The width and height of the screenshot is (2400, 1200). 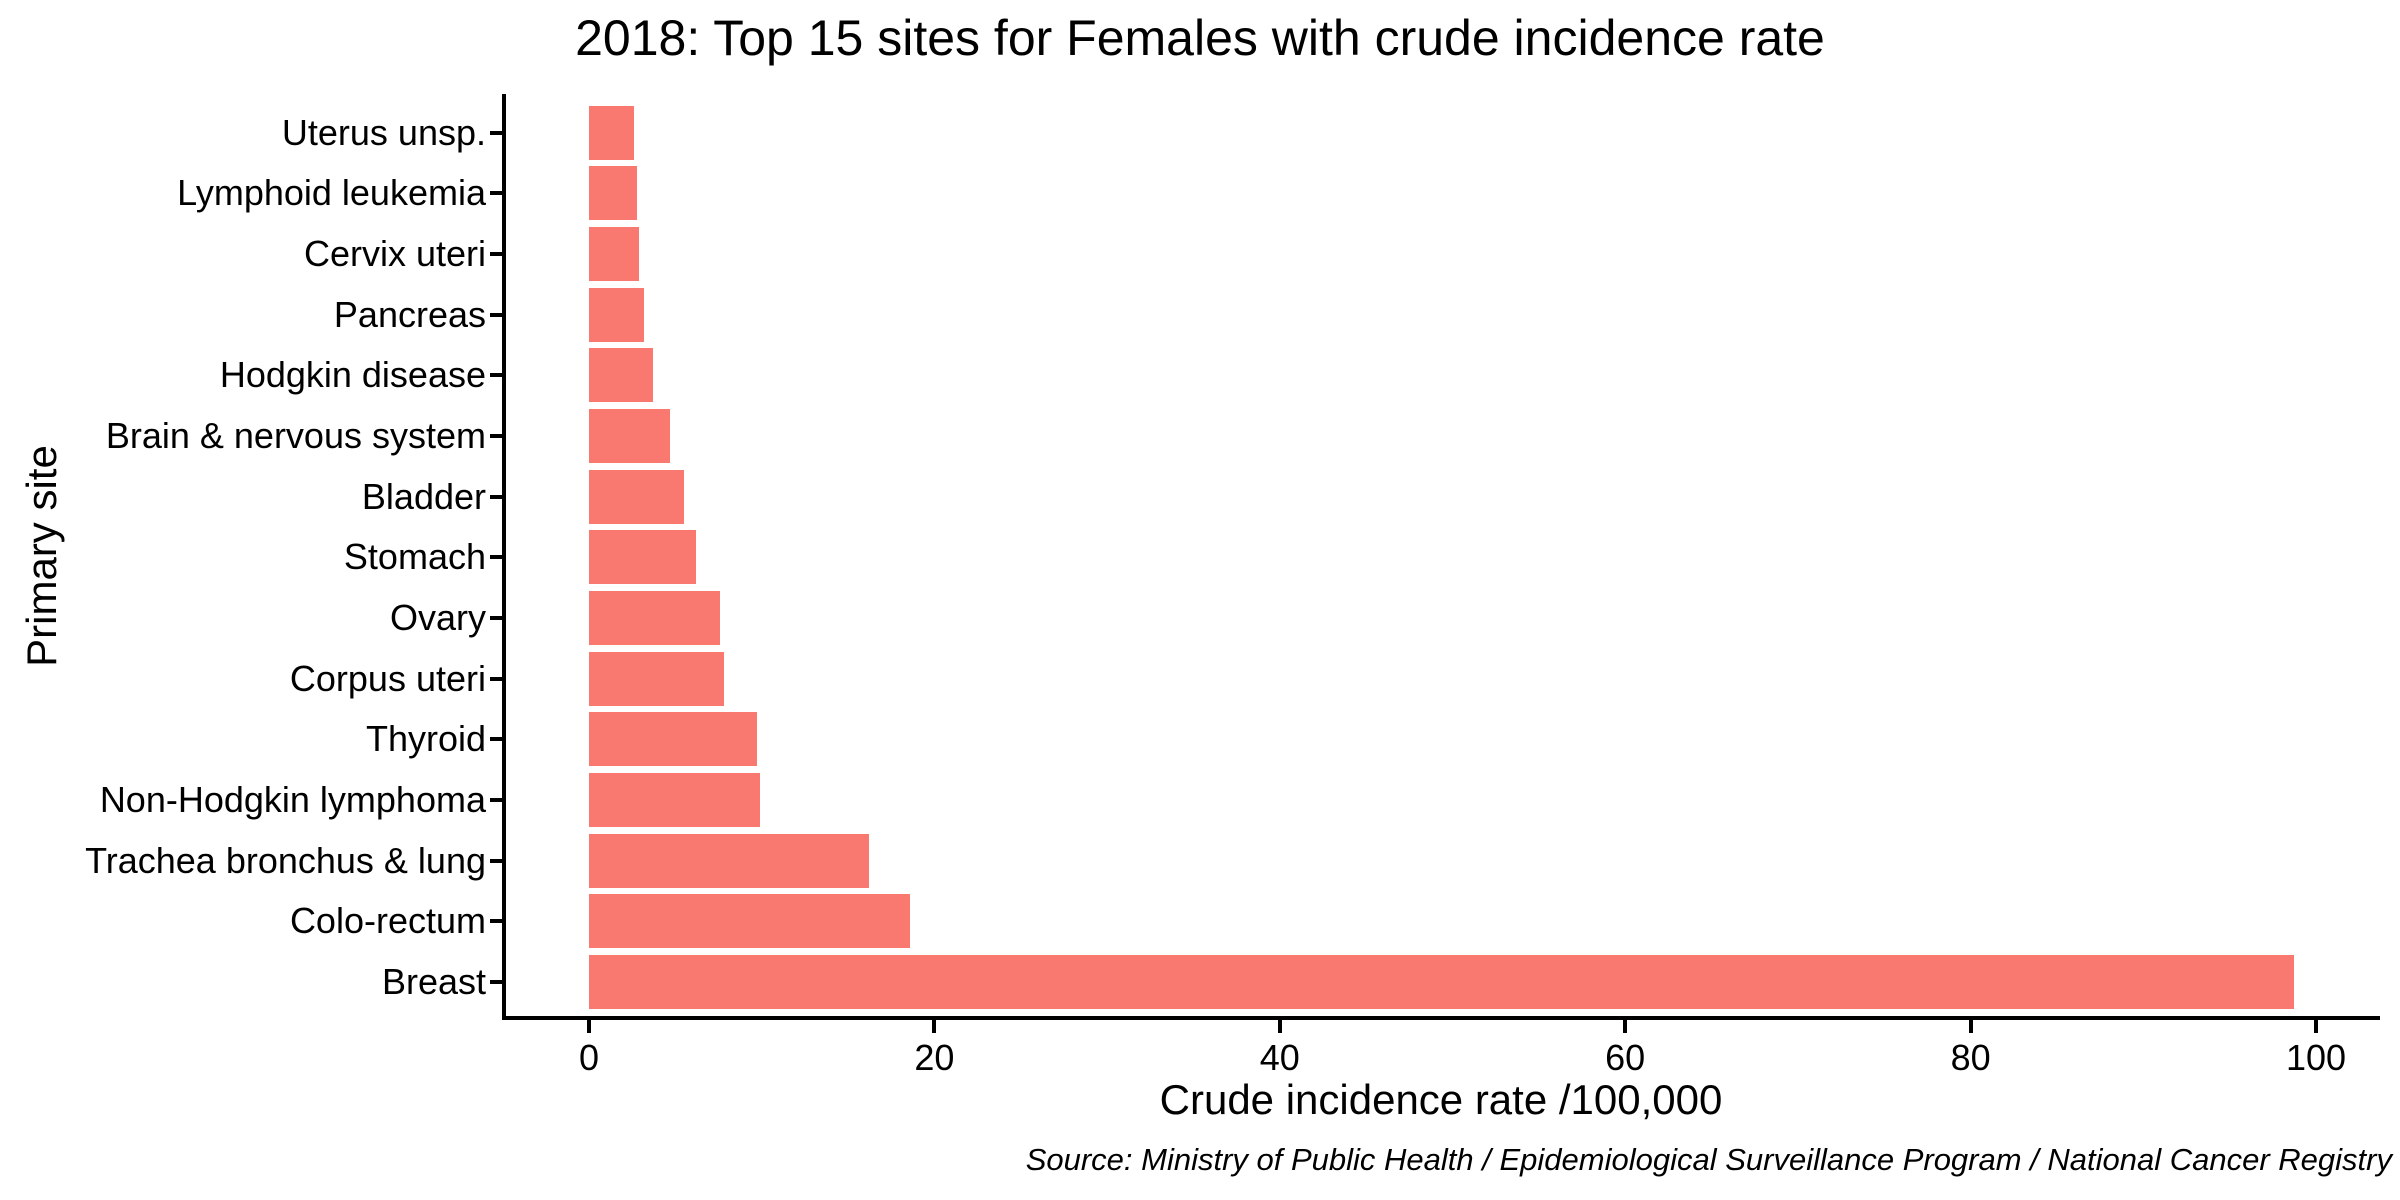 I want to click on y-tick-label: Cervix uteri, so click(x=394, y=254).